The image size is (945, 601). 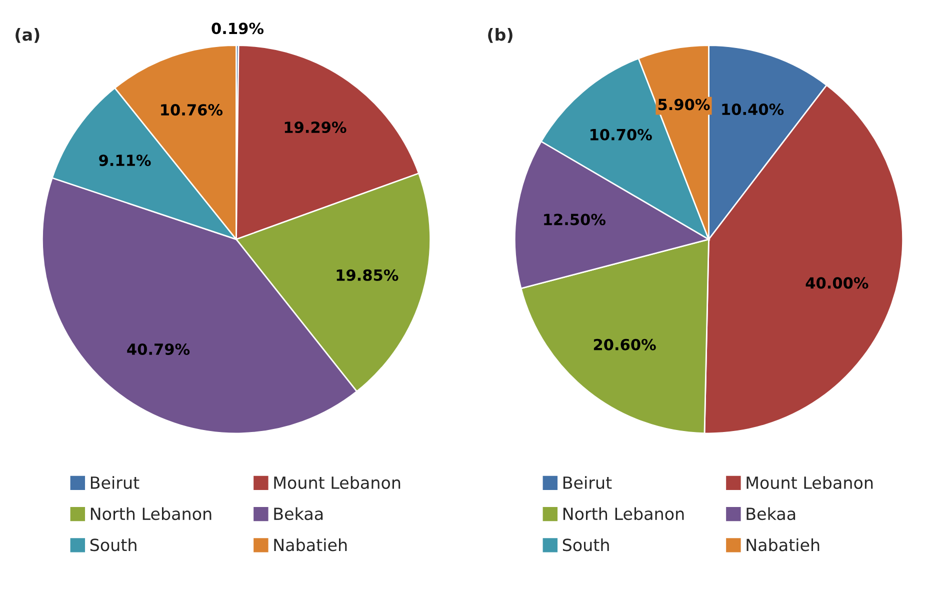 What do you see at coordinates (837, 283) in the screenshot?
I see `data-label: 40.00%` at bounding box center [837, 283].